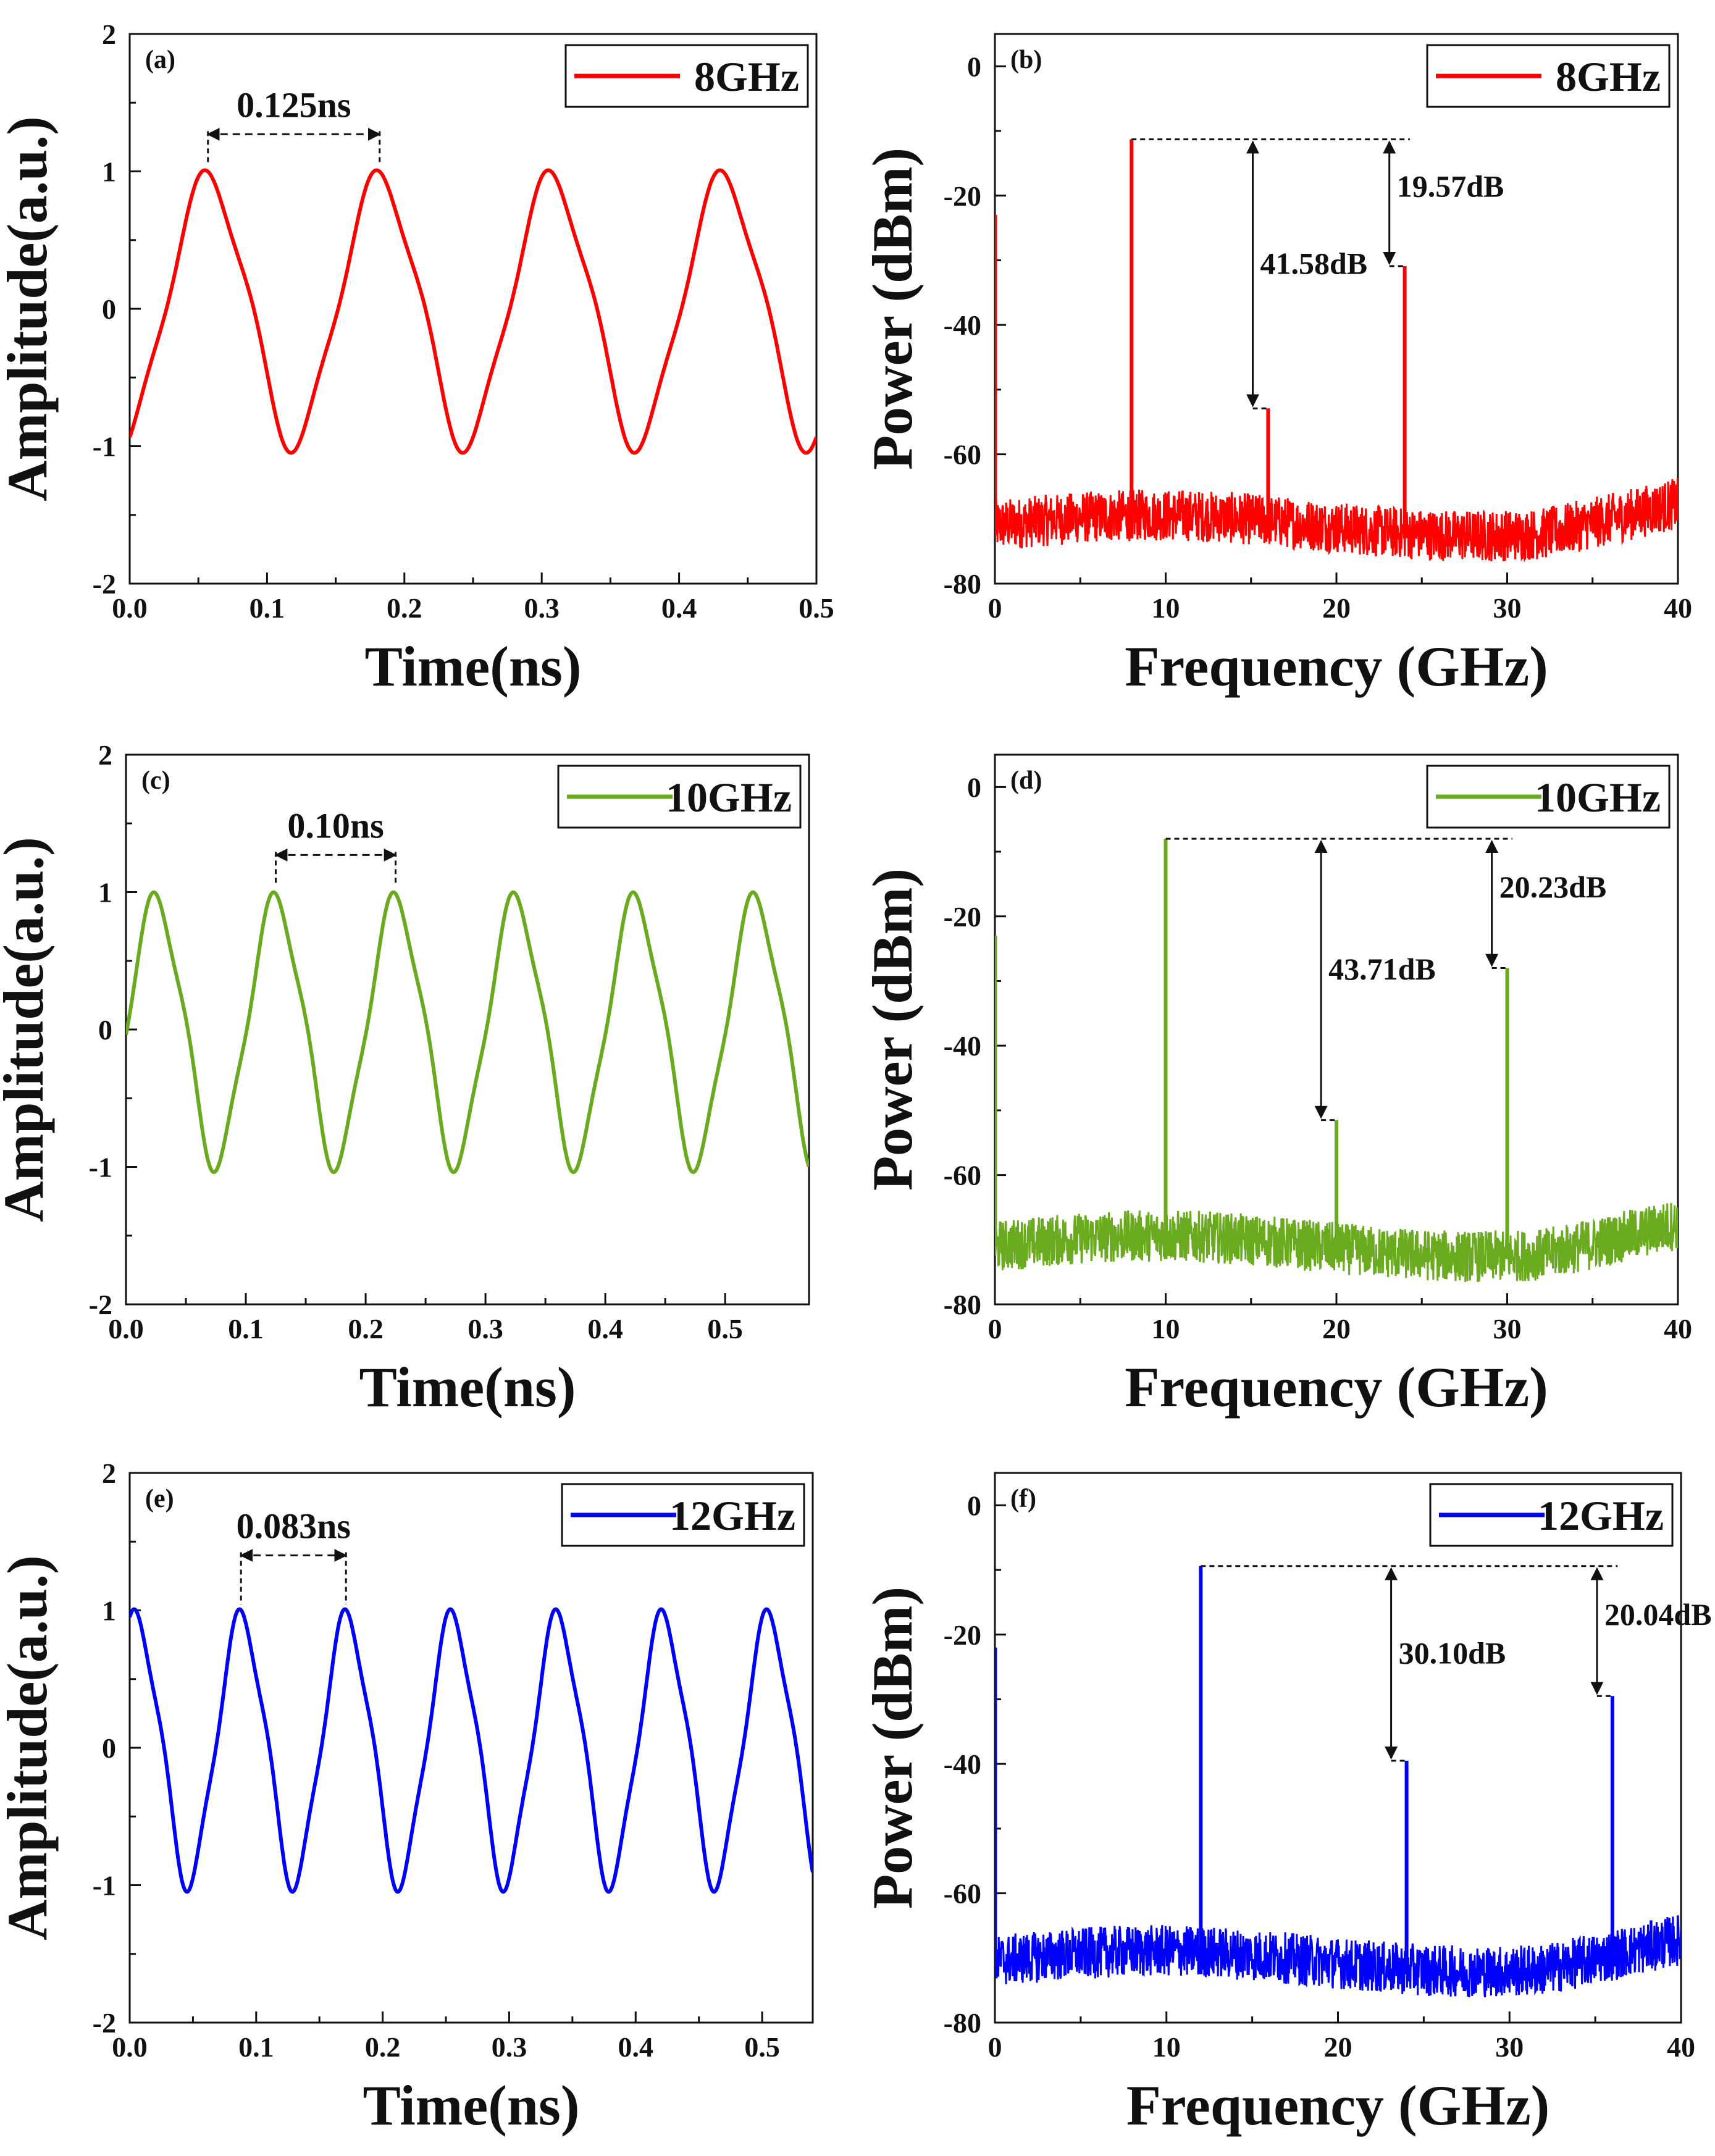 This screenshot has width=1715, height=2156. What do you see at coordinates (104, 584) in the screenshot?
I see `y-tick-label: -2` at bounding box center [104, 584].